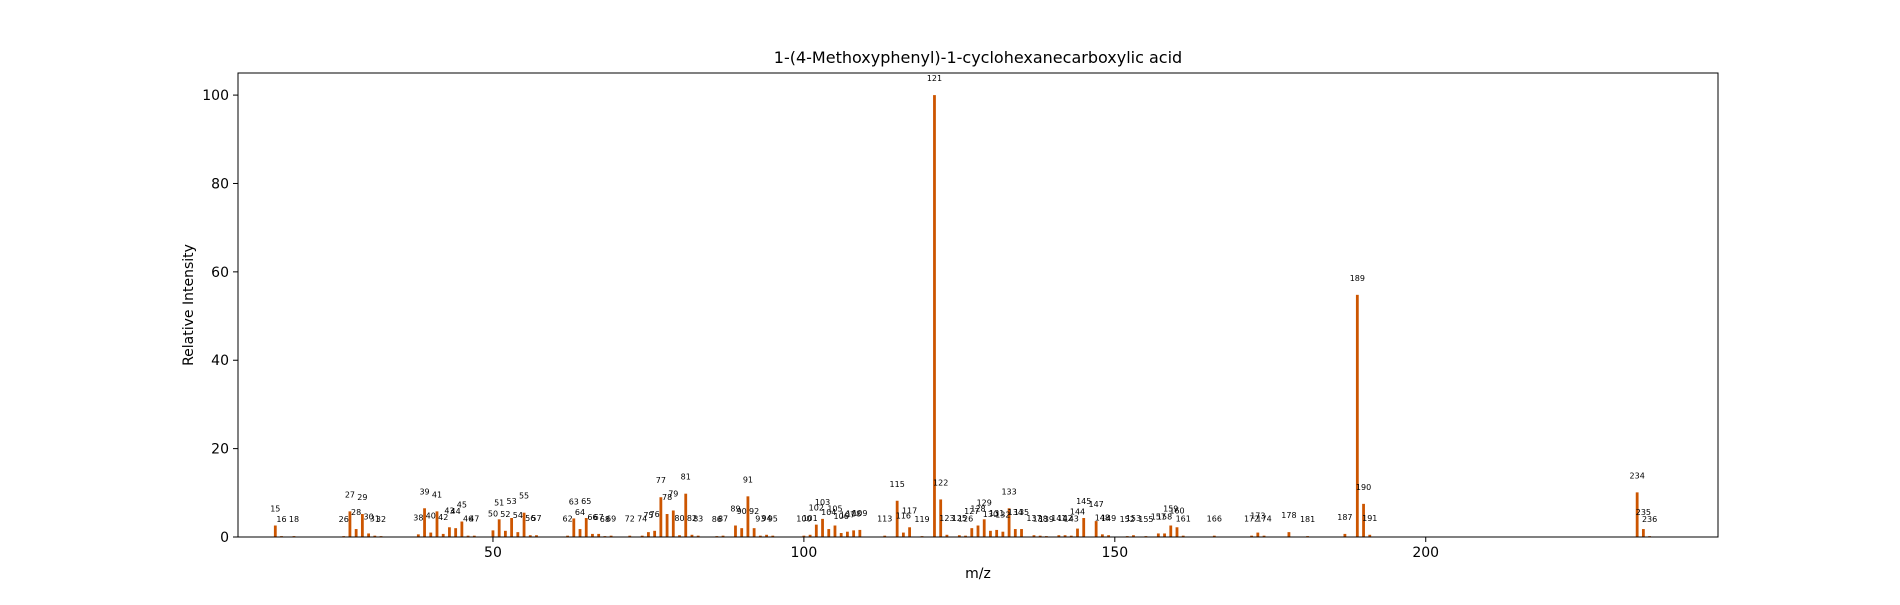  Describe the element at coordinates (220, 273) in the screenshot. I see `y-tick-label-60: 60` at that location.